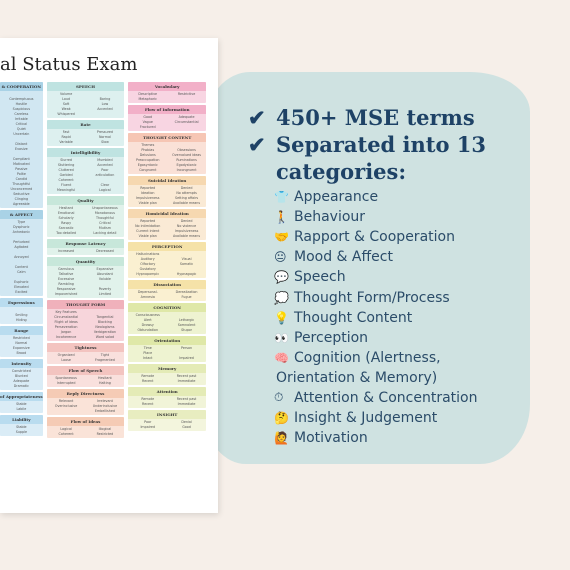  Describe the element at coordinates (147, 325) in the screenshot. I see `worksheet-term: Drowsy` at that location.